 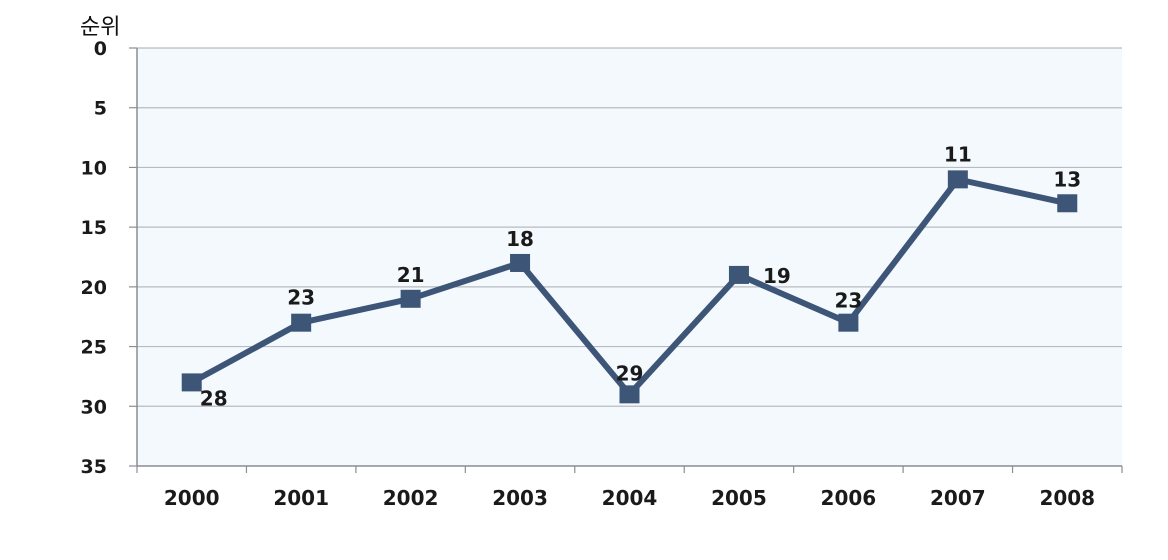 I want to click on x-tick-label: 2008, so click(x=1067, y=498).